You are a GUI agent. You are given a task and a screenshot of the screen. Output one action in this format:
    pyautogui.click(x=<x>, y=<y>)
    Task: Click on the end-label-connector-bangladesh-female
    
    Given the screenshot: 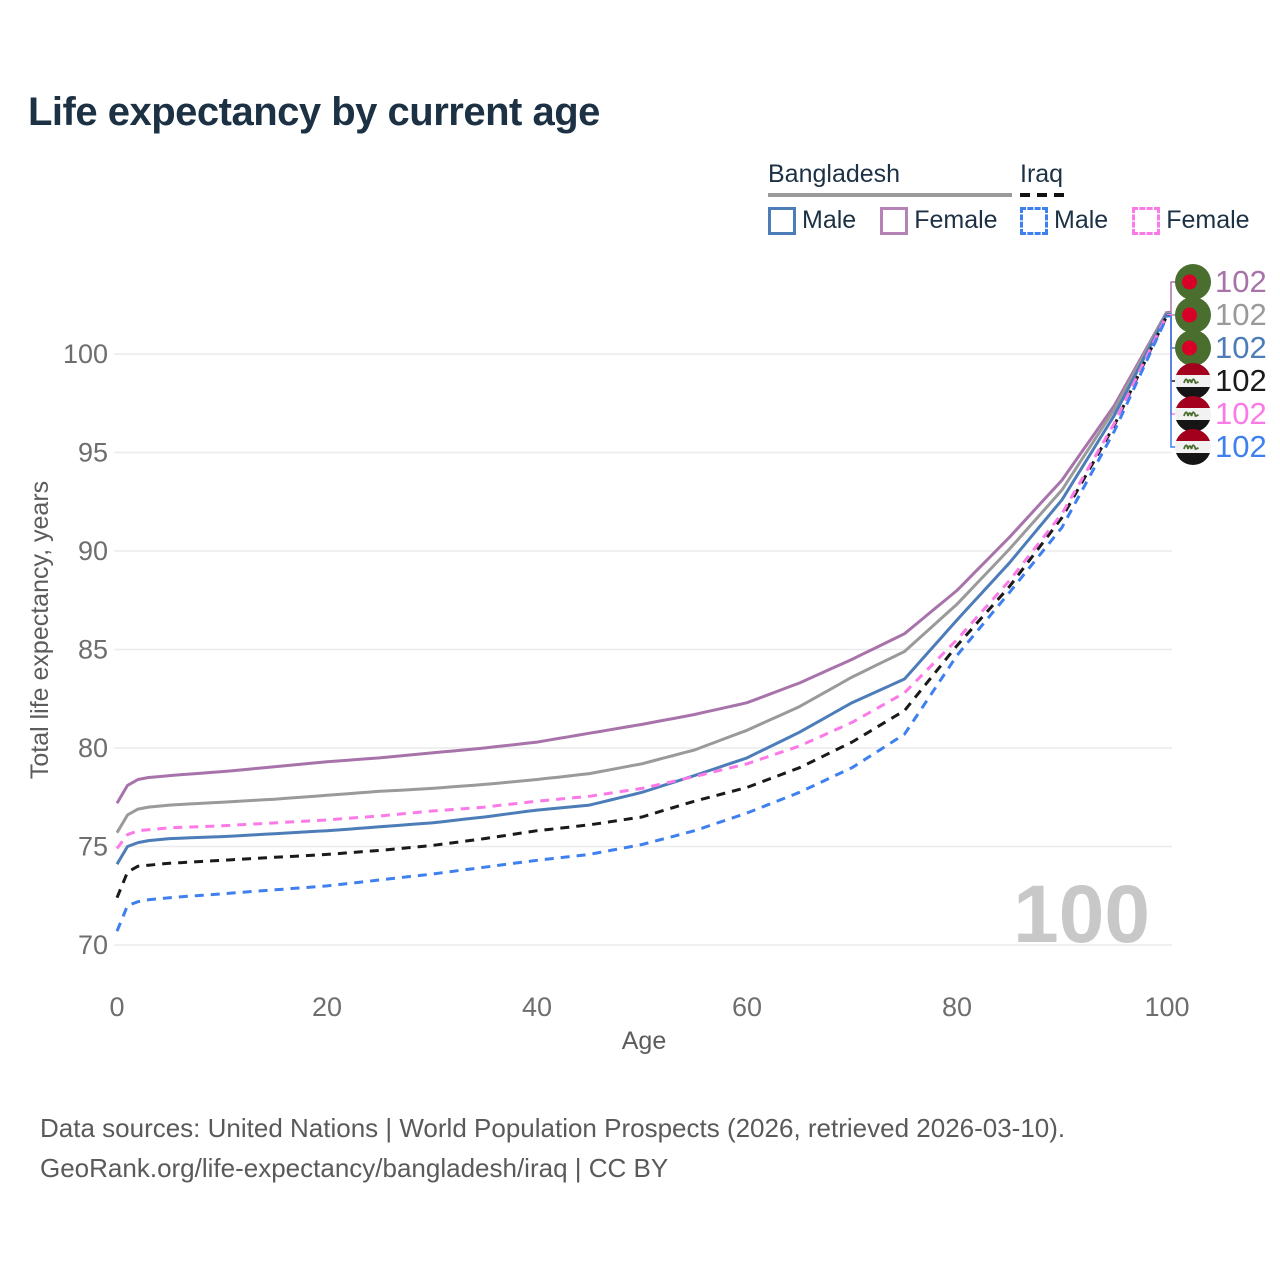 What is the action you would take?
    pyautogui.click(x=1171, y=297)
    